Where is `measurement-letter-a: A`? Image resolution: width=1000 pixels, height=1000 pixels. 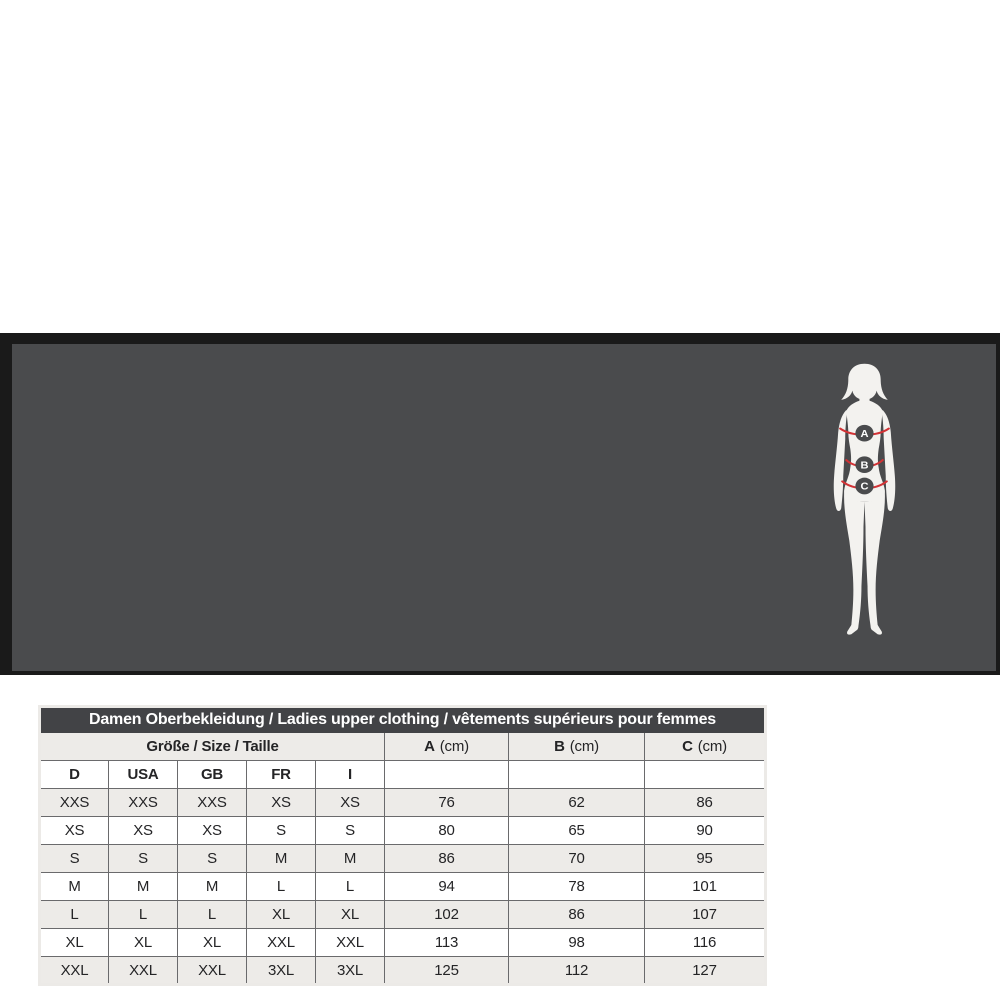 measurement-letter-a: A is located at coordinates (429, 746).